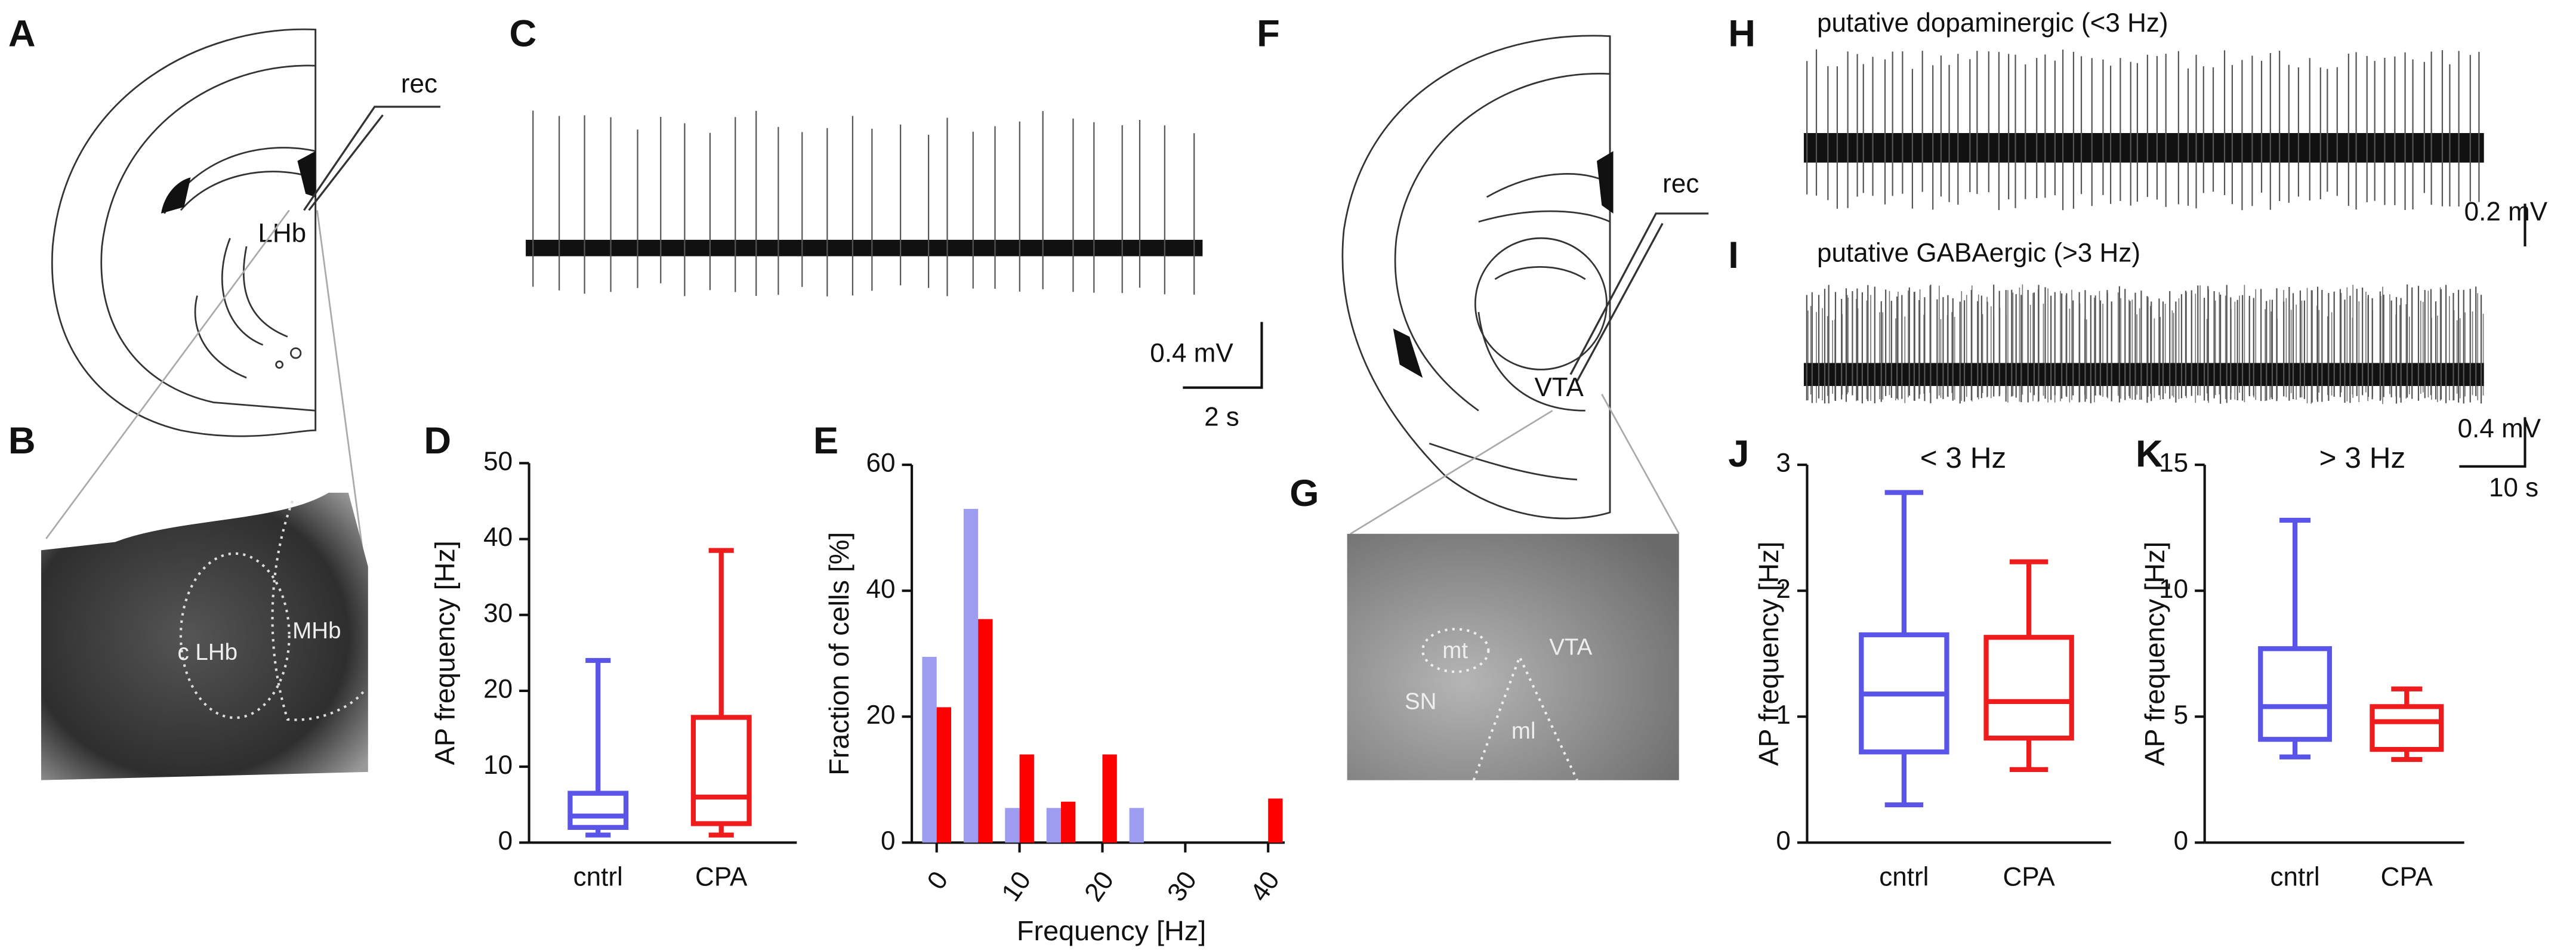 The width and height of the screenshot is (2576, 951). Describe the element at coordinates (204, 636) in the screenshot. I see `micrograph-b: c LHb MHb` at that location.